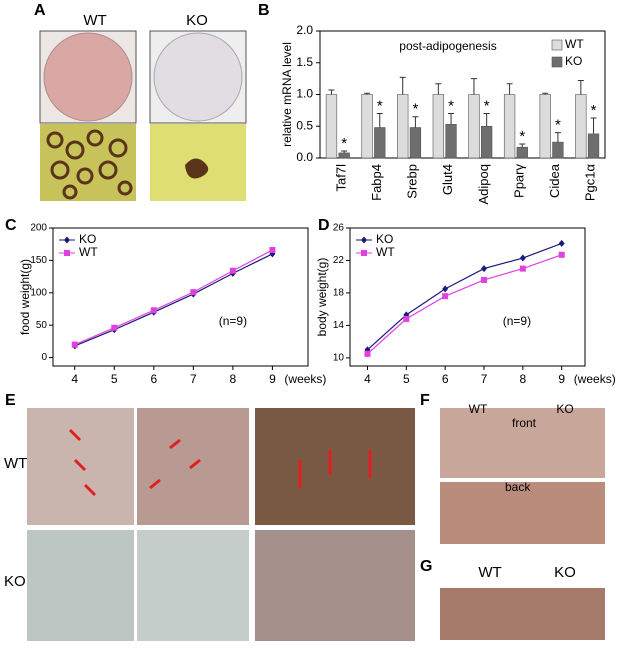 The image size is (617, 649). Describe the element at coordinates (233, 379) in the screenshot. I see `x-tick-label: 8` at that location.